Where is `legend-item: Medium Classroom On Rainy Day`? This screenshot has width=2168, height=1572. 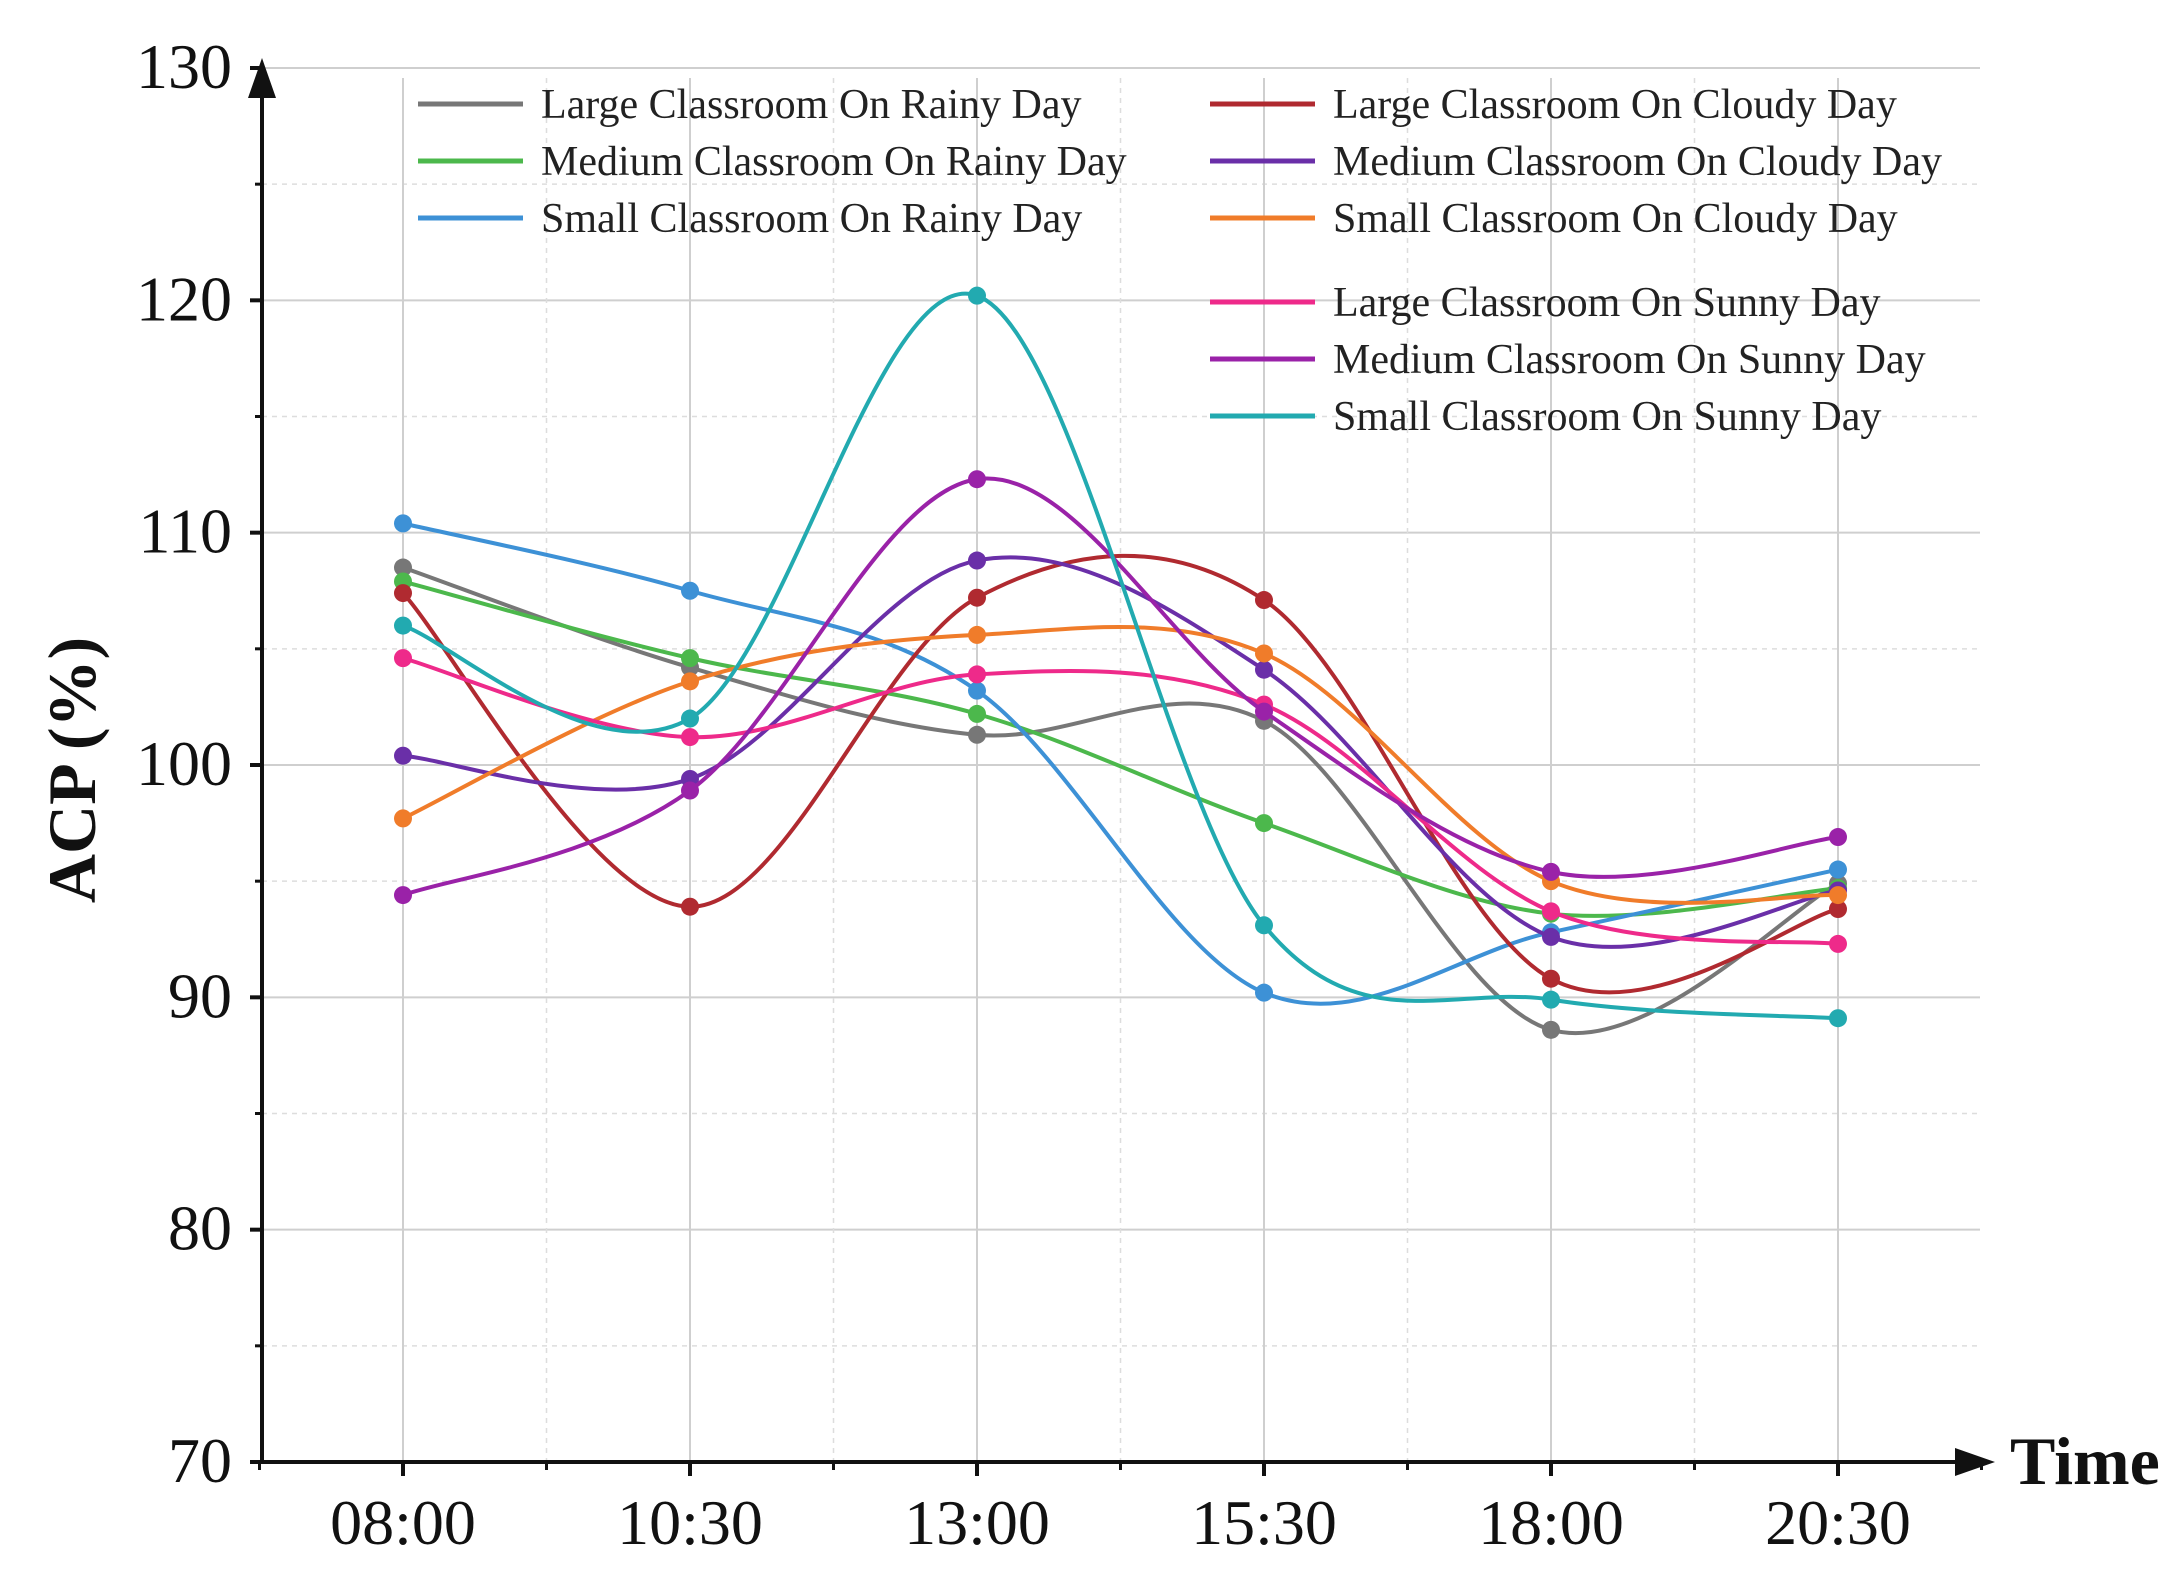
legend-item: Medium Classroom On Rainy Day is located at coordinates (772, 162).